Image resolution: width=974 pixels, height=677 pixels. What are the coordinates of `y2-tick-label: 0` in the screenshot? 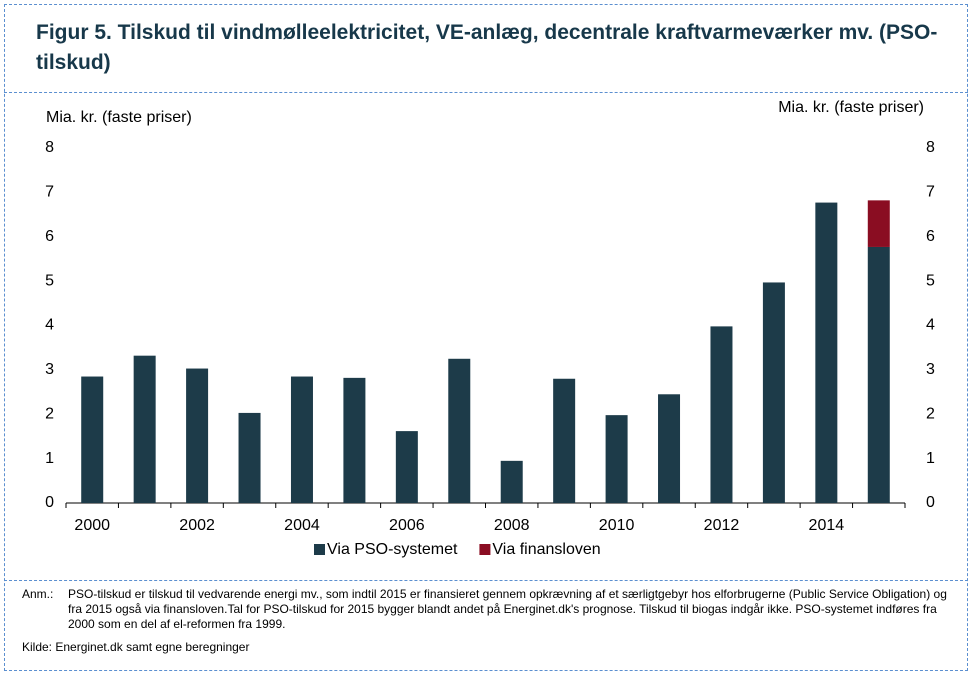 It's located at (930, 502).